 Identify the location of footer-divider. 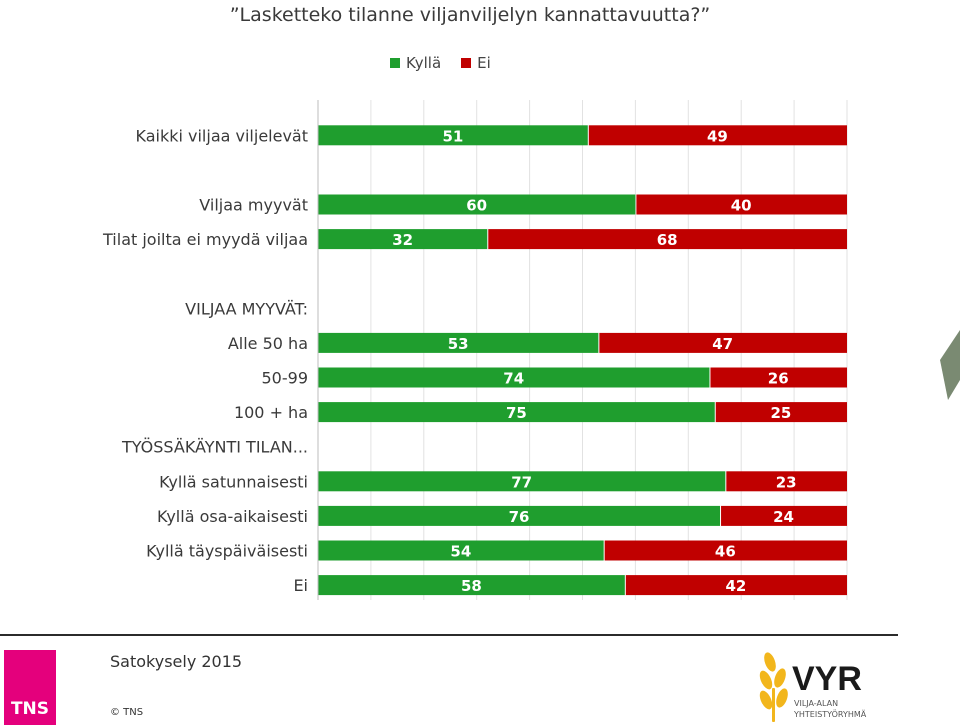
(449, 635).